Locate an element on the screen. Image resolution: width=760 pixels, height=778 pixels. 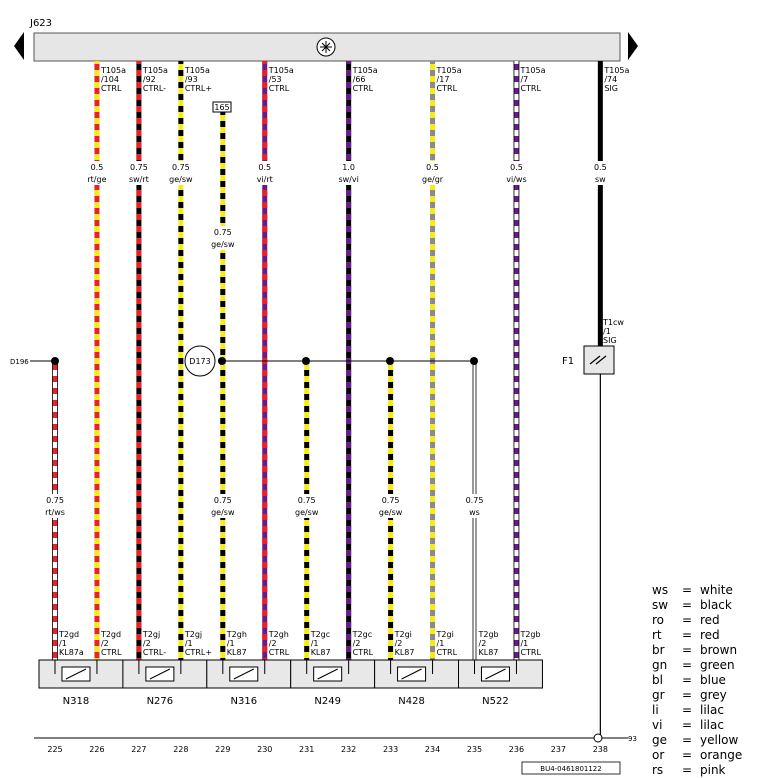
pin-conn-label: T2gh is located at coordinates (278, 634).